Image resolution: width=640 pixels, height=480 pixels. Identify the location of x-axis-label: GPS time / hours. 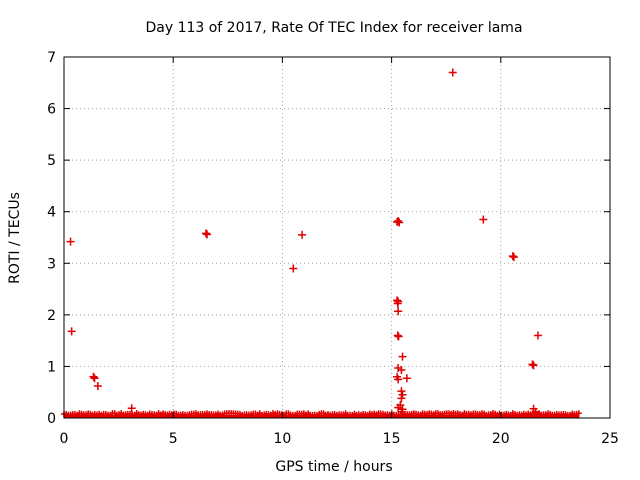
(333, 467).